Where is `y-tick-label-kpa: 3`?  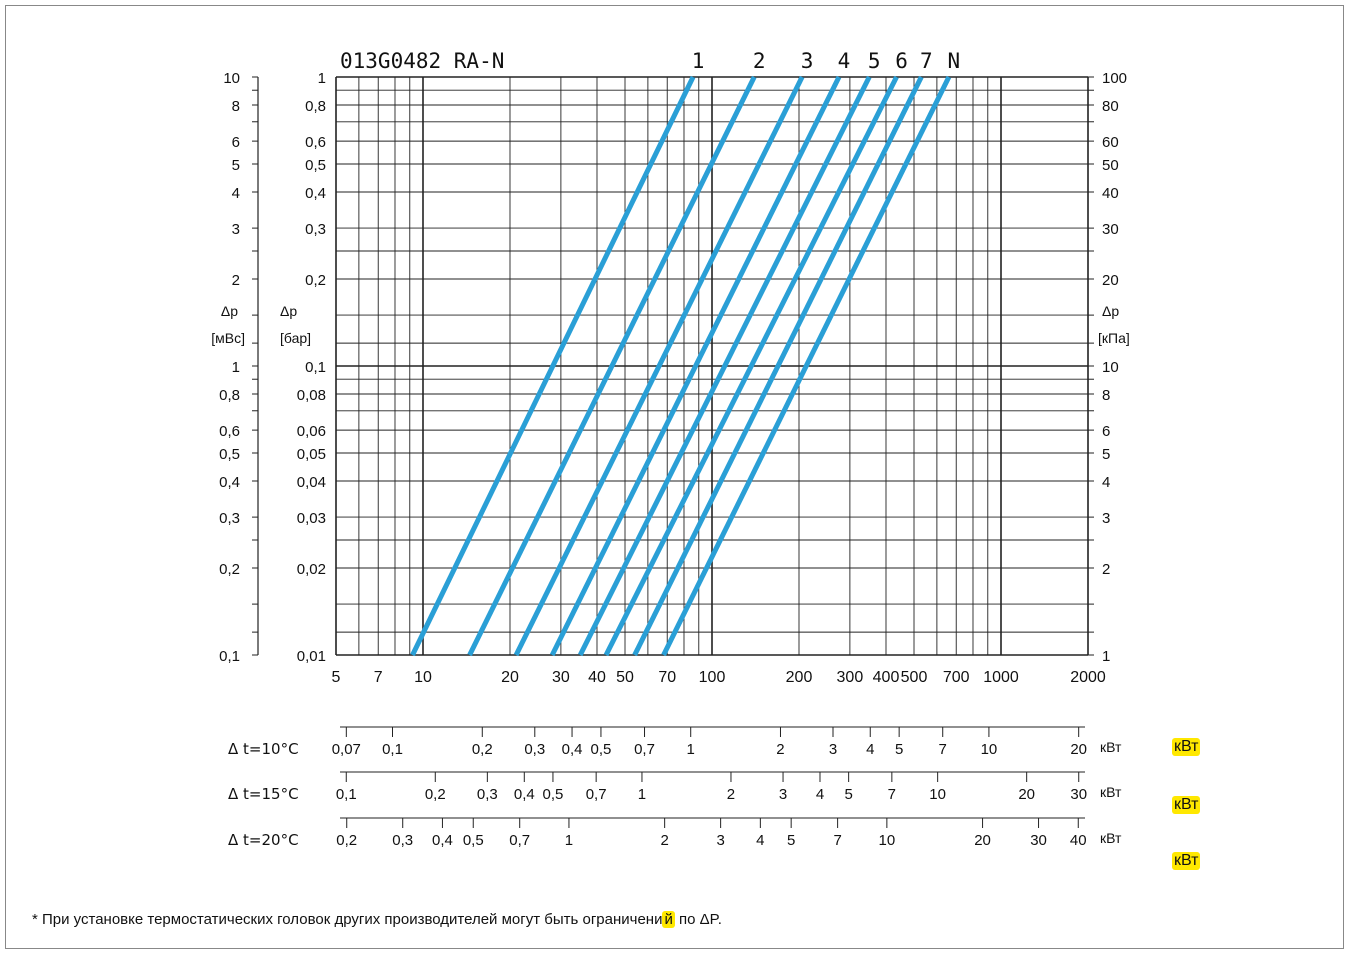
y-tick-label-kpa: 3 is located at coordinates (1106, 518).